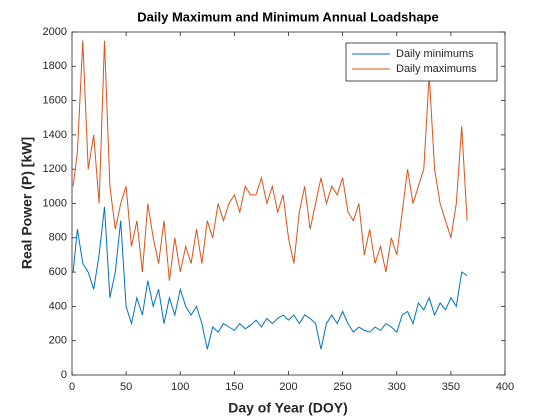  What do you see at coordinates (288, 408) in the screenshot?
I see `x-axis-label: Day of Year (DOY)` at bounding box center [288, 408].